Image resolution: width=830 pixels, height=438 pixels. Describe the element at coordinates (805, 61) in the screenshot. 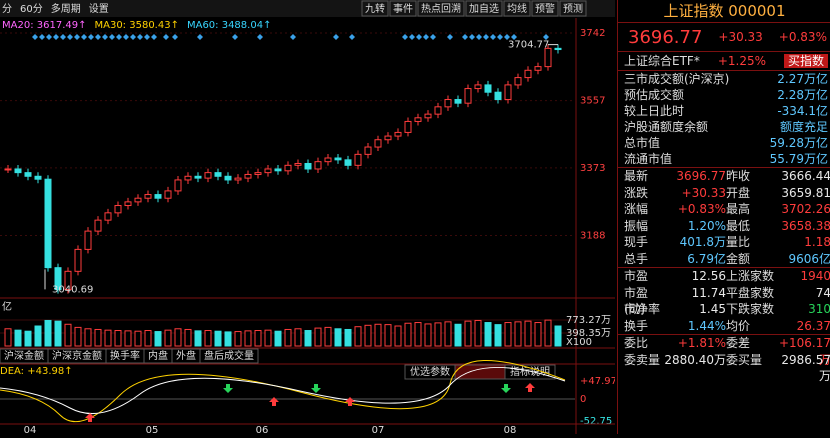

I see `buy-button: 买指数` at that location.